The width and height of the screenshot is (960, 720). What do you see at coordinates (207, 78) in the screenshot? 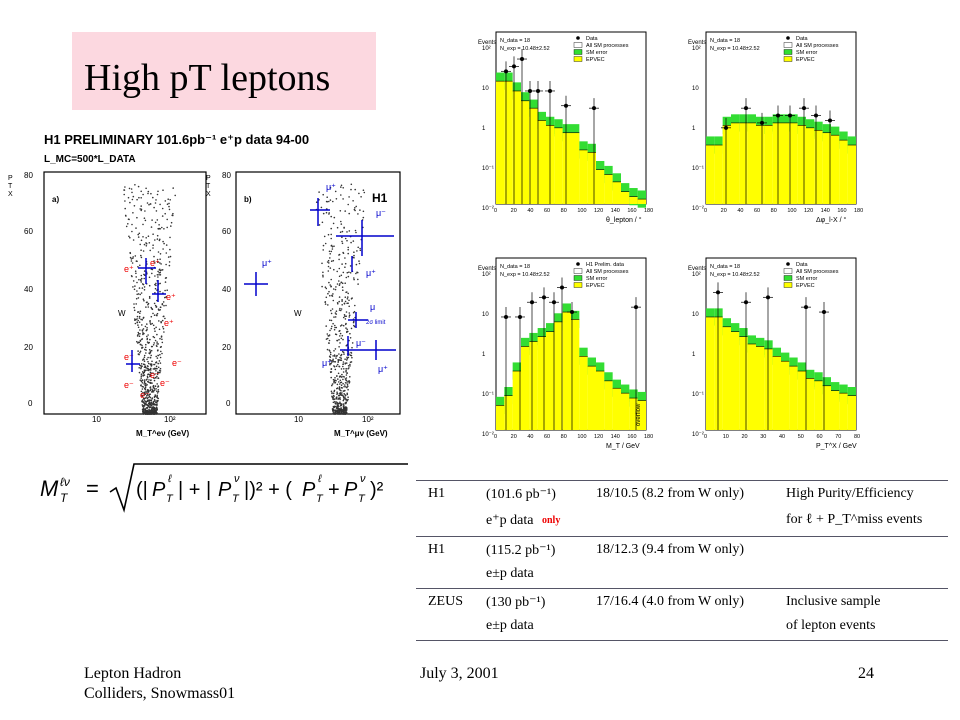
I see `slide-title: High pT leptons` at bounding box center [207, 78].